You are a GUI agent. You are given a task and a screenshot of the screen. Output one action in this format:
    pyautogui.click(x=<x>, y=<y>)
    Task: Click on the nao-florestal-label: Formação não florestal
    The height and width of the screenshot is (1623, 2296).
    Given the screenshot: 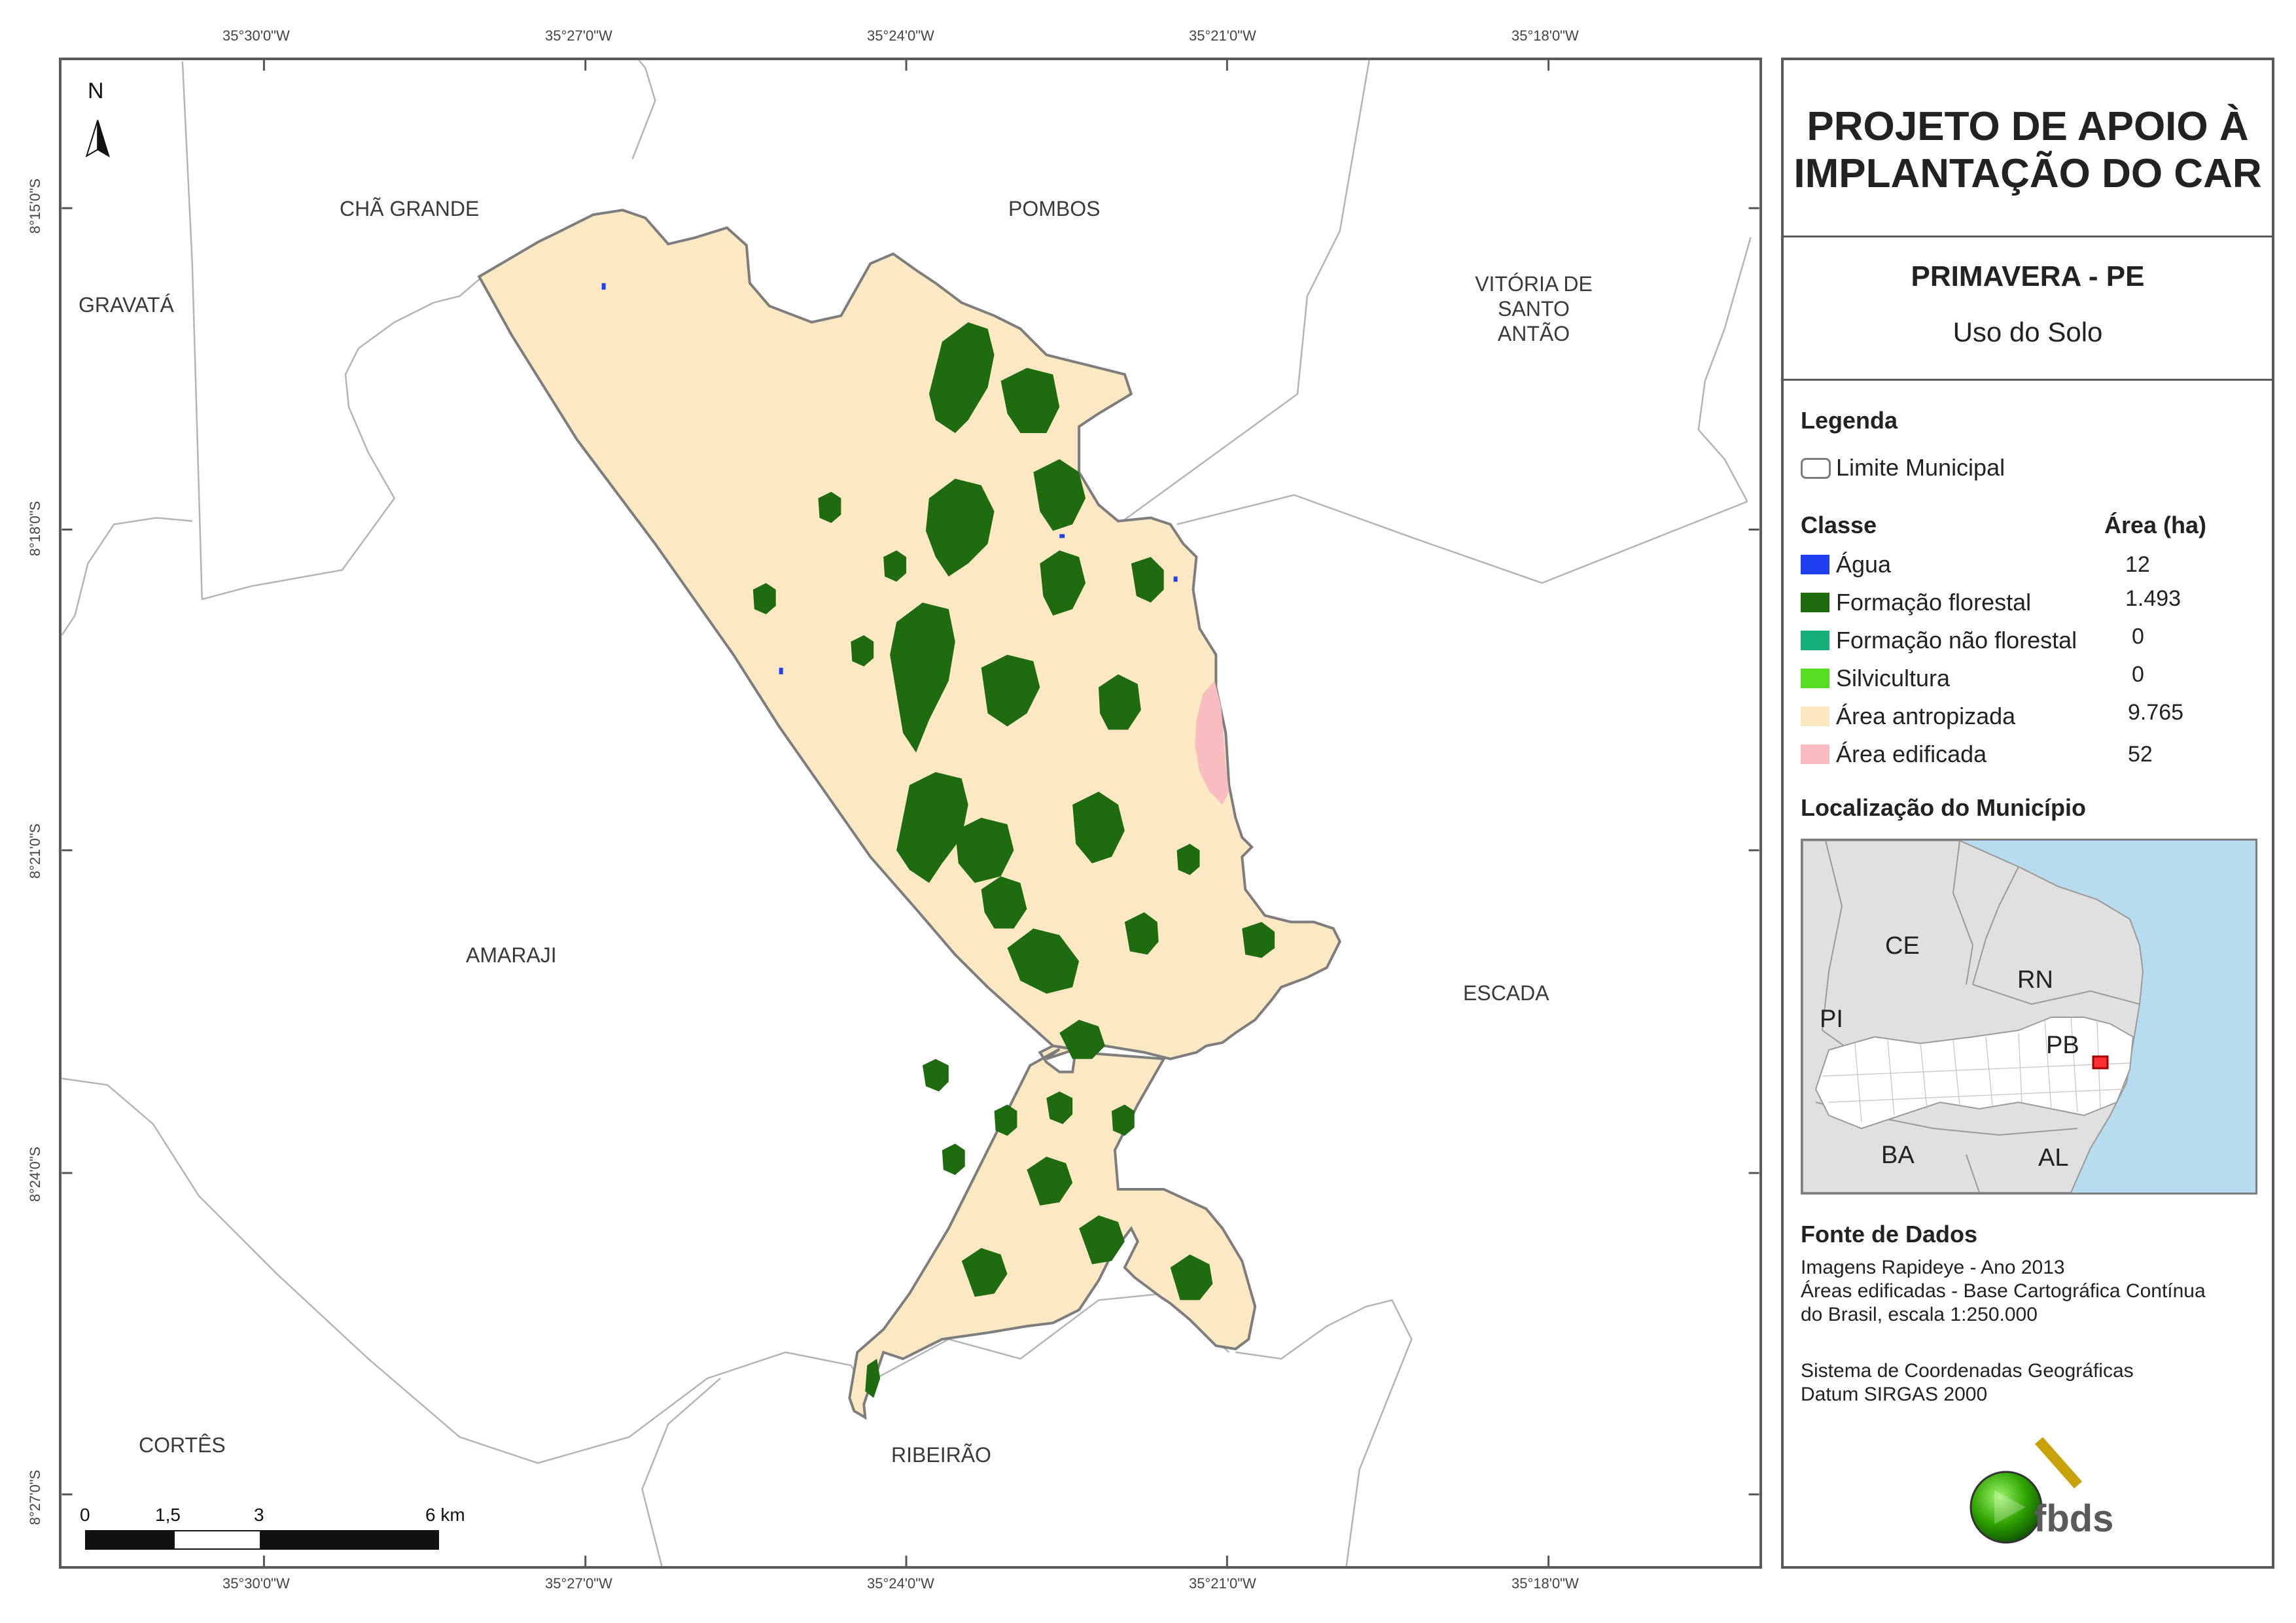 What is the action you would take?
    pyautogui.click(x=1956, y=641)
    